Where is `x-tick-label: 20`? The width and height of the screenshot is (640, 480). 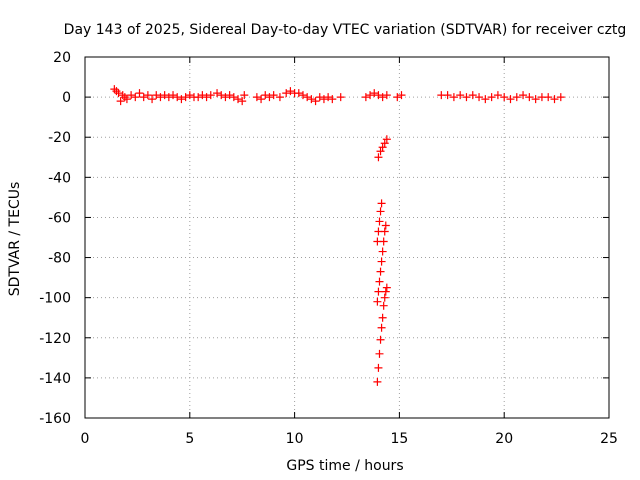 x-tick-label: 20 is located at coordinates (504, 439).